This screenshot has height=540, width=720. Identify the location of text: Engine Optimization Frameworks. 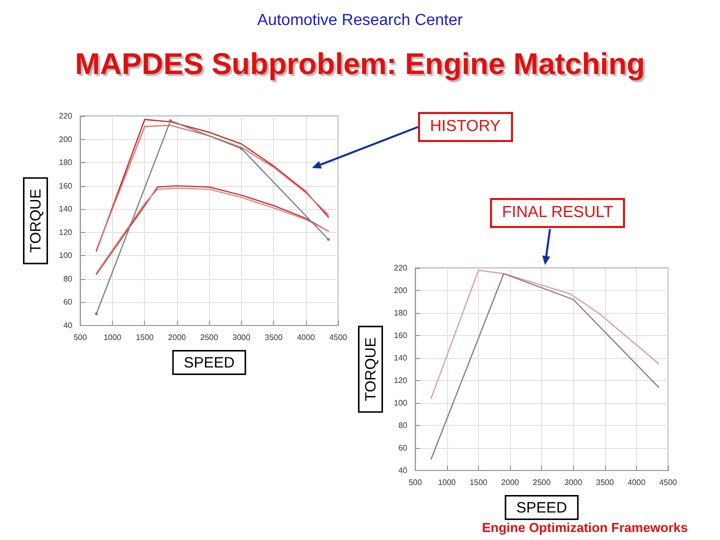
(585, 527).